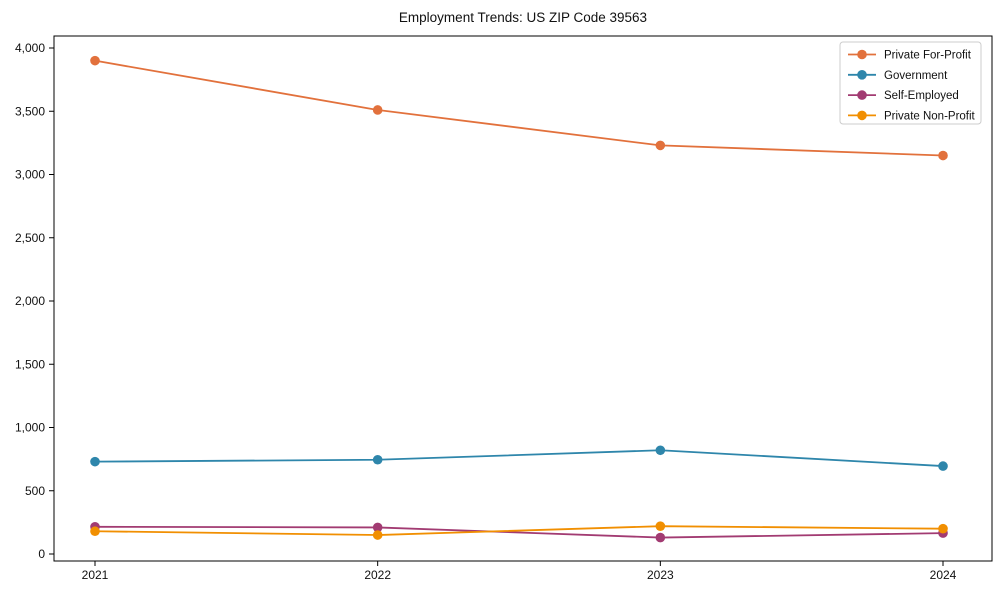 The width and height of the screenshot is (1000, 600). What do you see at coordinates (377, 575) in the screenshot?
I see `x-tick-label: 2022` at bounding box center [377, 575].